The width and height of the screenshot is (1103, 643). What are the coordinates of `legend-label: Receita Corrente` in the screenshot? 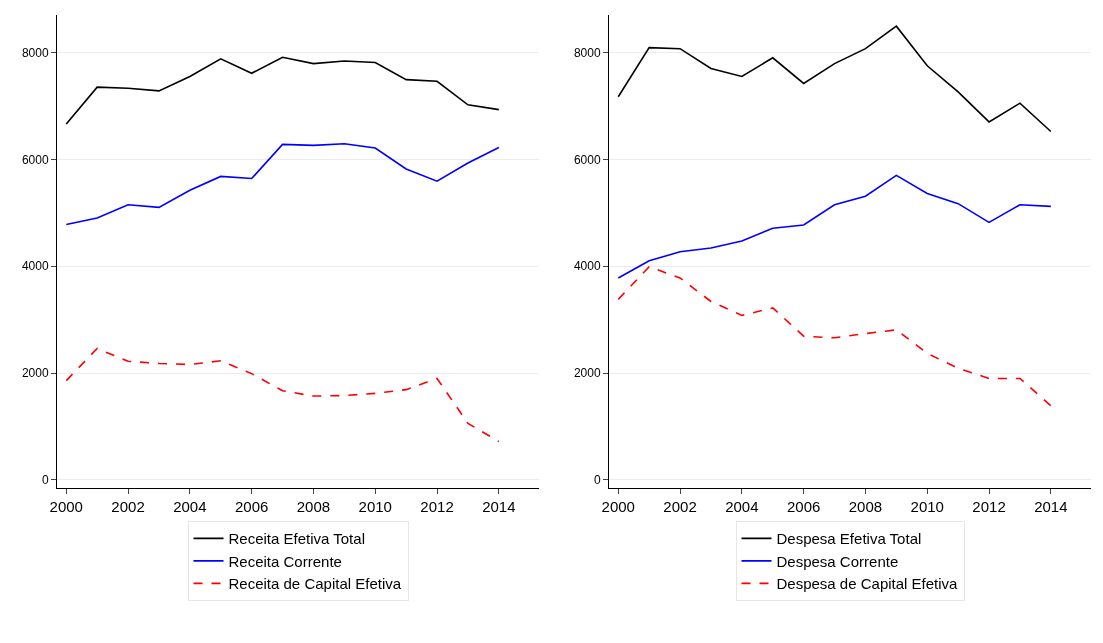 It's located at (285, 561).